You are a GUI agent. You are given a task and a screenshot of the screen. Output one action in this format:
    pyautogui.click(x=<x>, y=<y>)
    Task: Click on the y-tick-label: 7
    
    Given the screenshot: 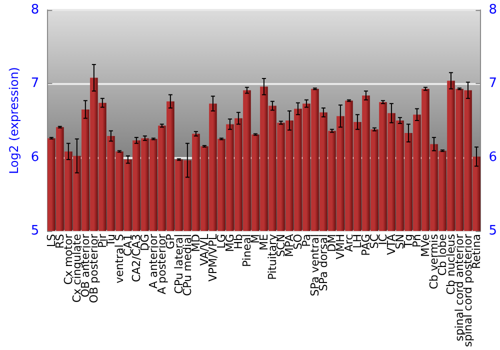 What is the action you would take?
    pyautogui.click(x=35, y=84)
    